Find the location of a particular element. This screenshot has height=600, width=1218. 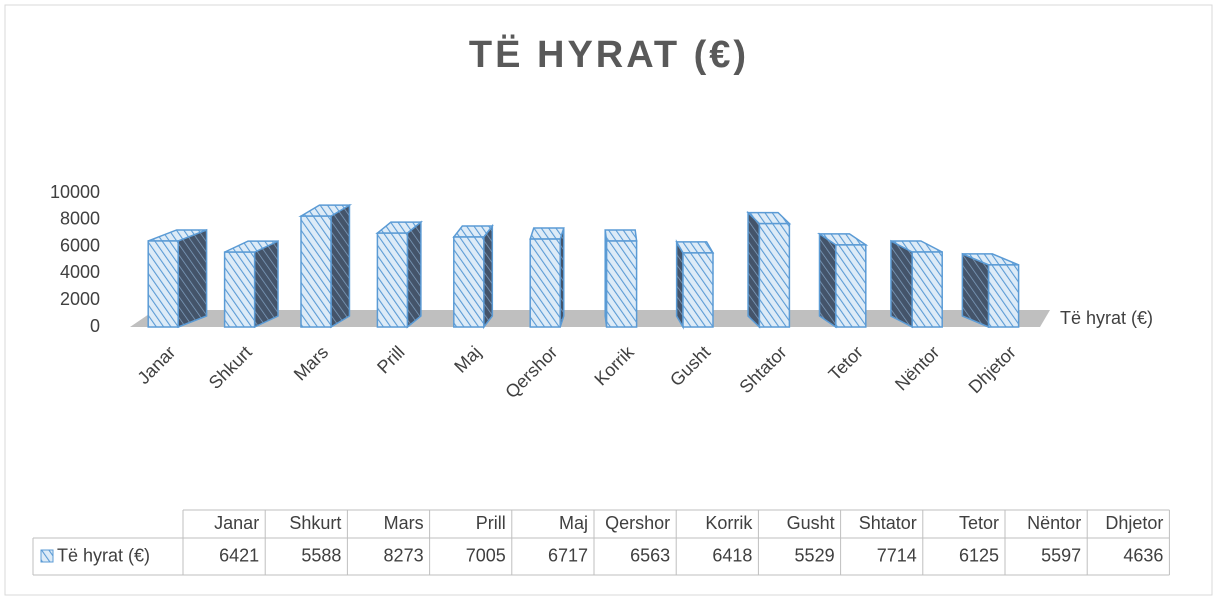

depth-axis-label: Të hyrat (€) is located at coordinates (1106, 318).